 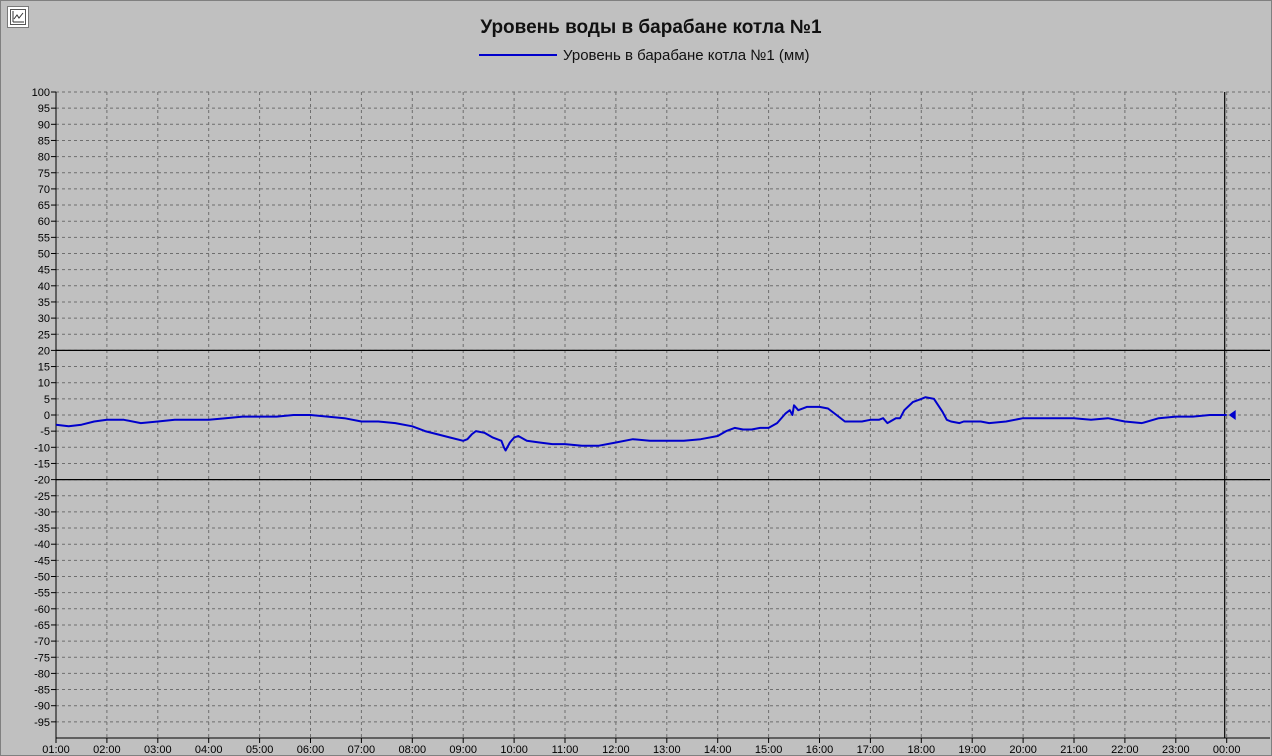 I want to click on x-tick-label: 17:00, so click(x=871, y=750).